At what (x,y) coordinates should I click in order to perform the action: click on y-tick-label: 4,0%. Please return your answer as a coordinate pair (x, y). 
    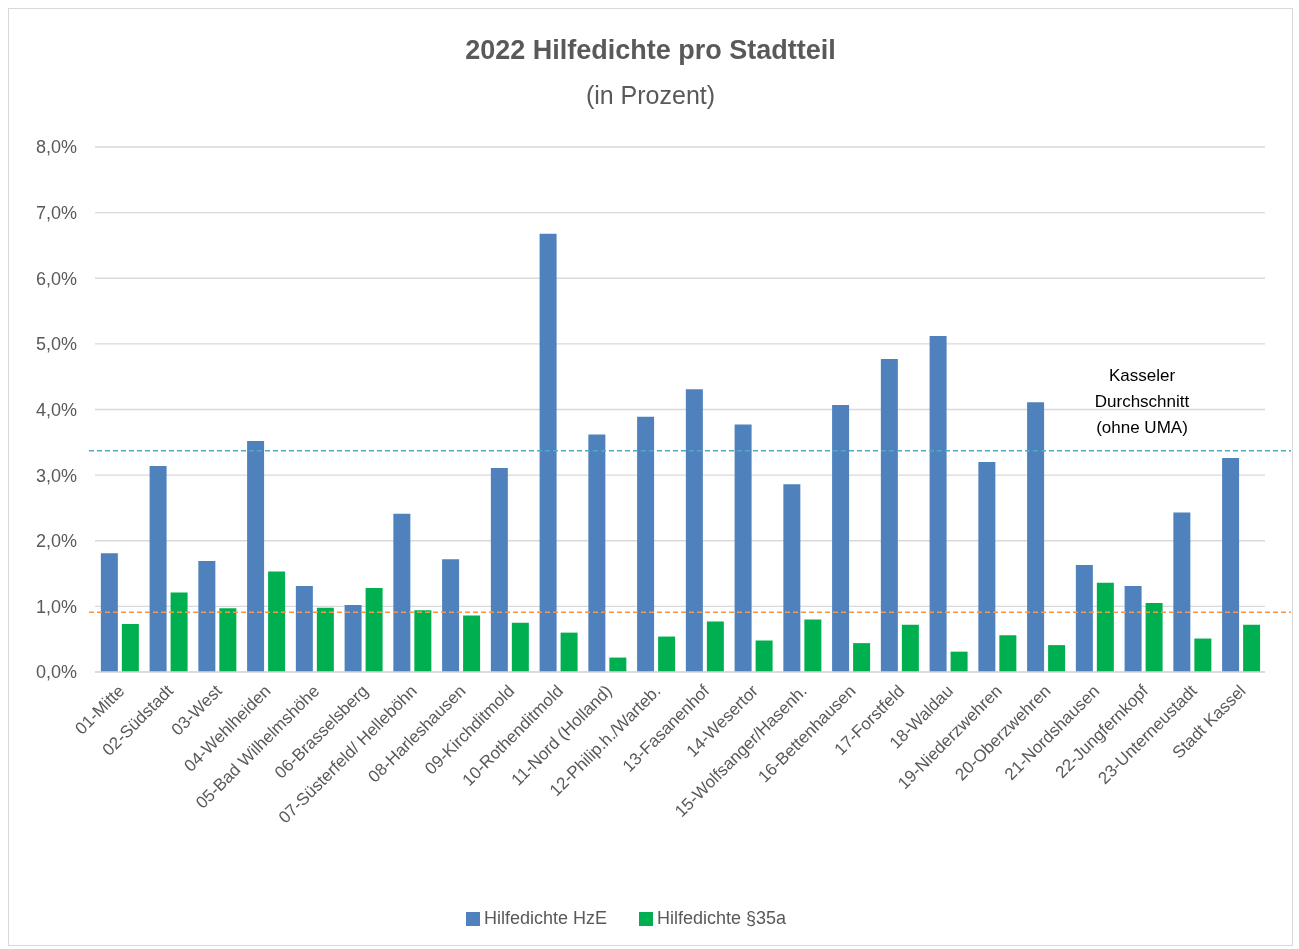
    Looking at the image, I should click on (56, 409).